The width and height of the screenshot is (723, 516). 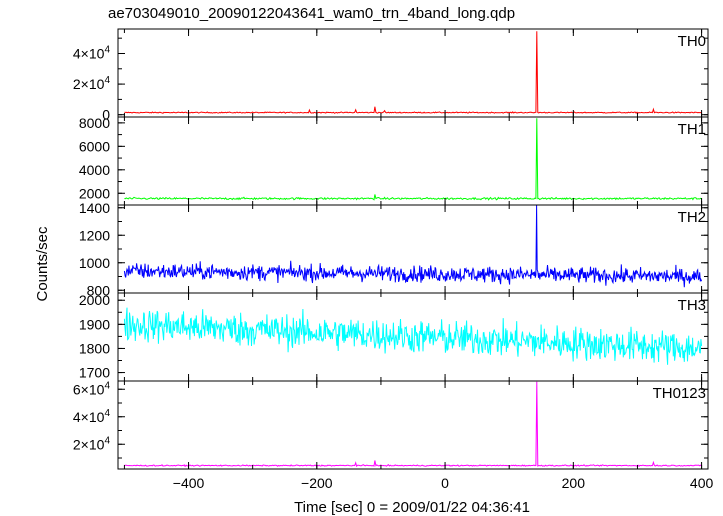 I want to click on y-tick-label: 8000, so click(x=94, y=123).